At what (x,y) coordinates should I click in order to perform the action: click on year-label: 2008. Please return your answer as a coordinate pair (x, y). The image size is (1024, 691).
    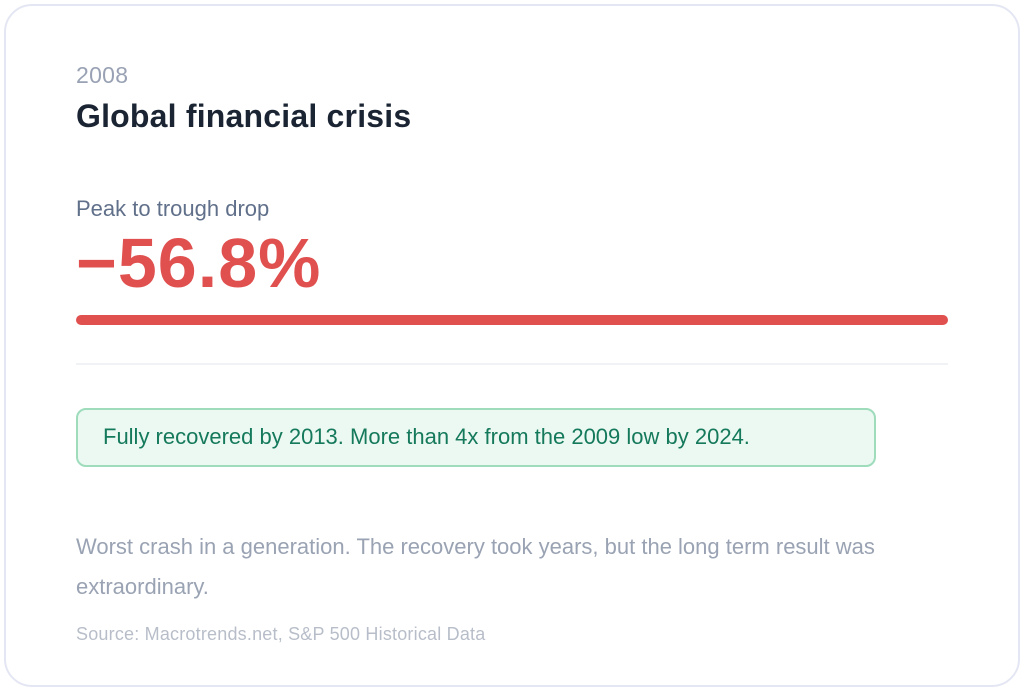
    Looking at the image, I should click on (102, 75).